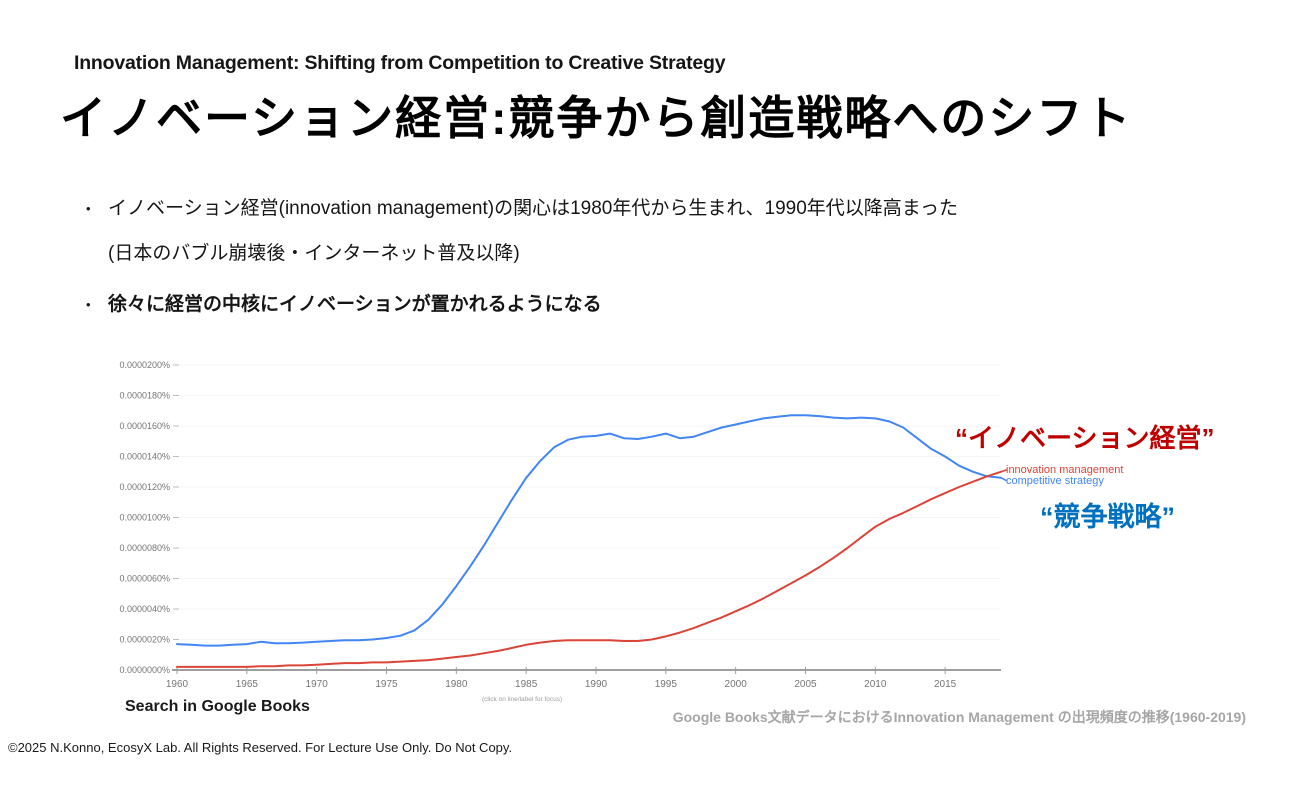 The width and height of the screenshot is (1300, 800). What do you see at coordinates (1065, 470) in the screenshot?
I see `legend-innovation-management: innovation management` at bounding box center [1065, 470].